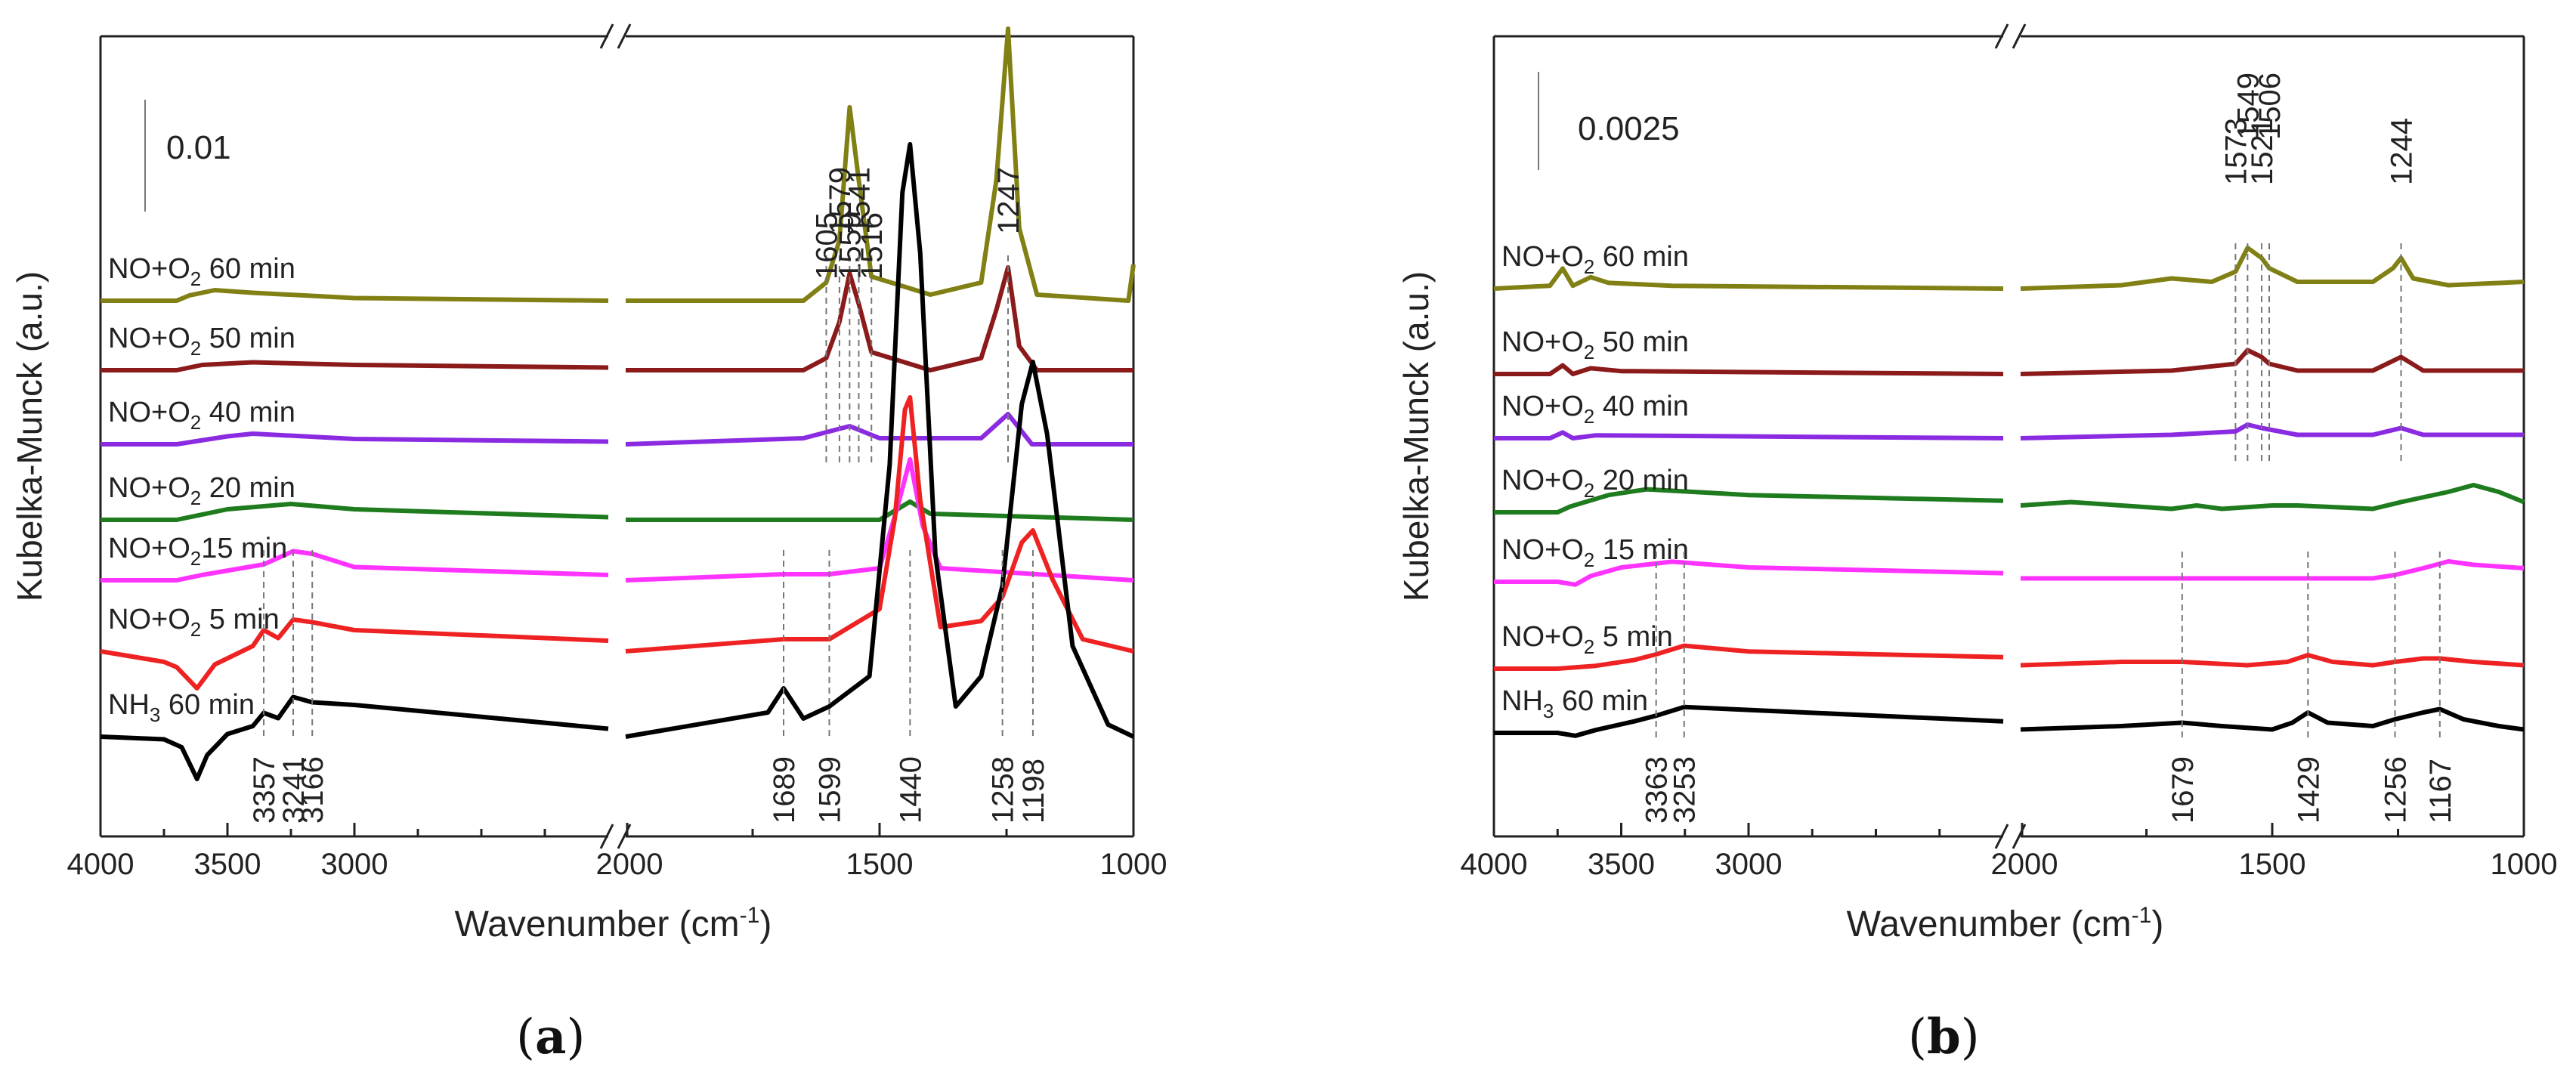 The image size is (2576, 1088). What do you see at coordinates (1749, 864) in the screenshot?
I see `x-tick-label-b: 3000` at bounding box center [1749, 864].